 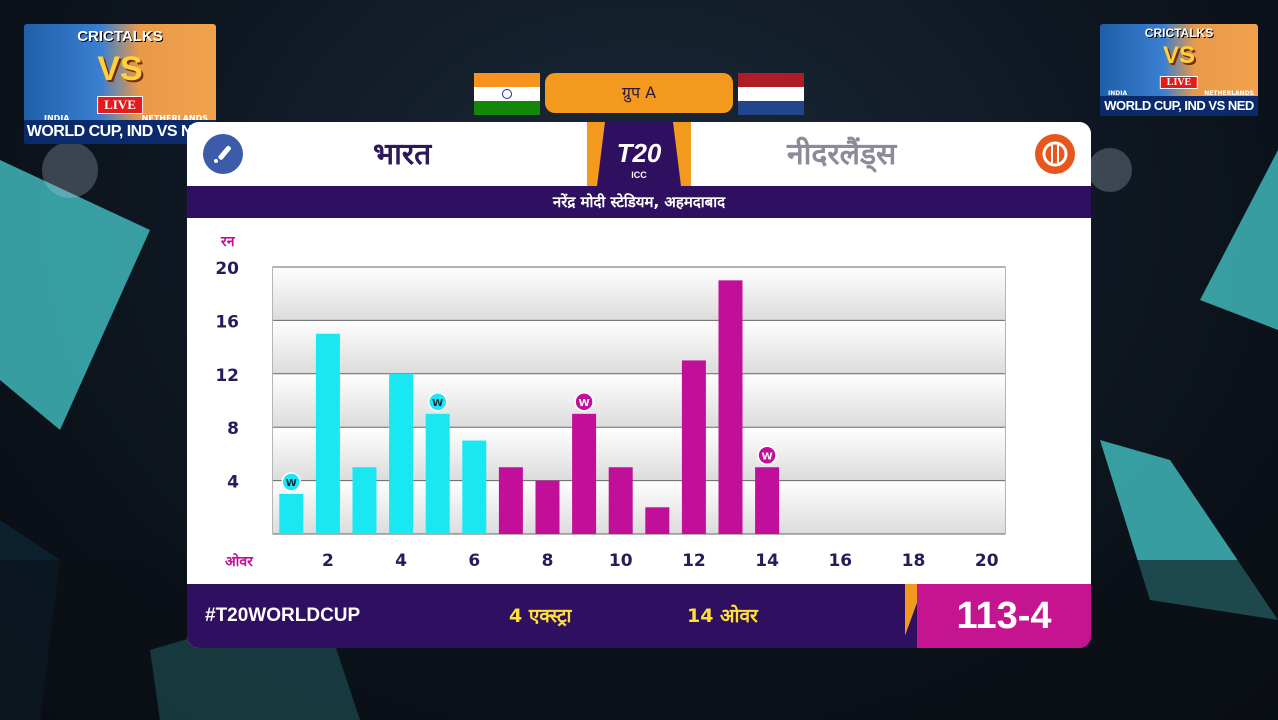 I want to click on x-tick-label: 20, so click(x=987, y=561).